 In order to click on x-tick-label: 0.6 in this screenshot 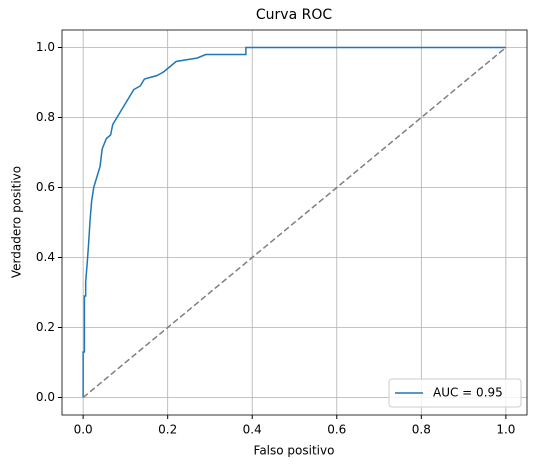, I will do `click(336, 430)`.